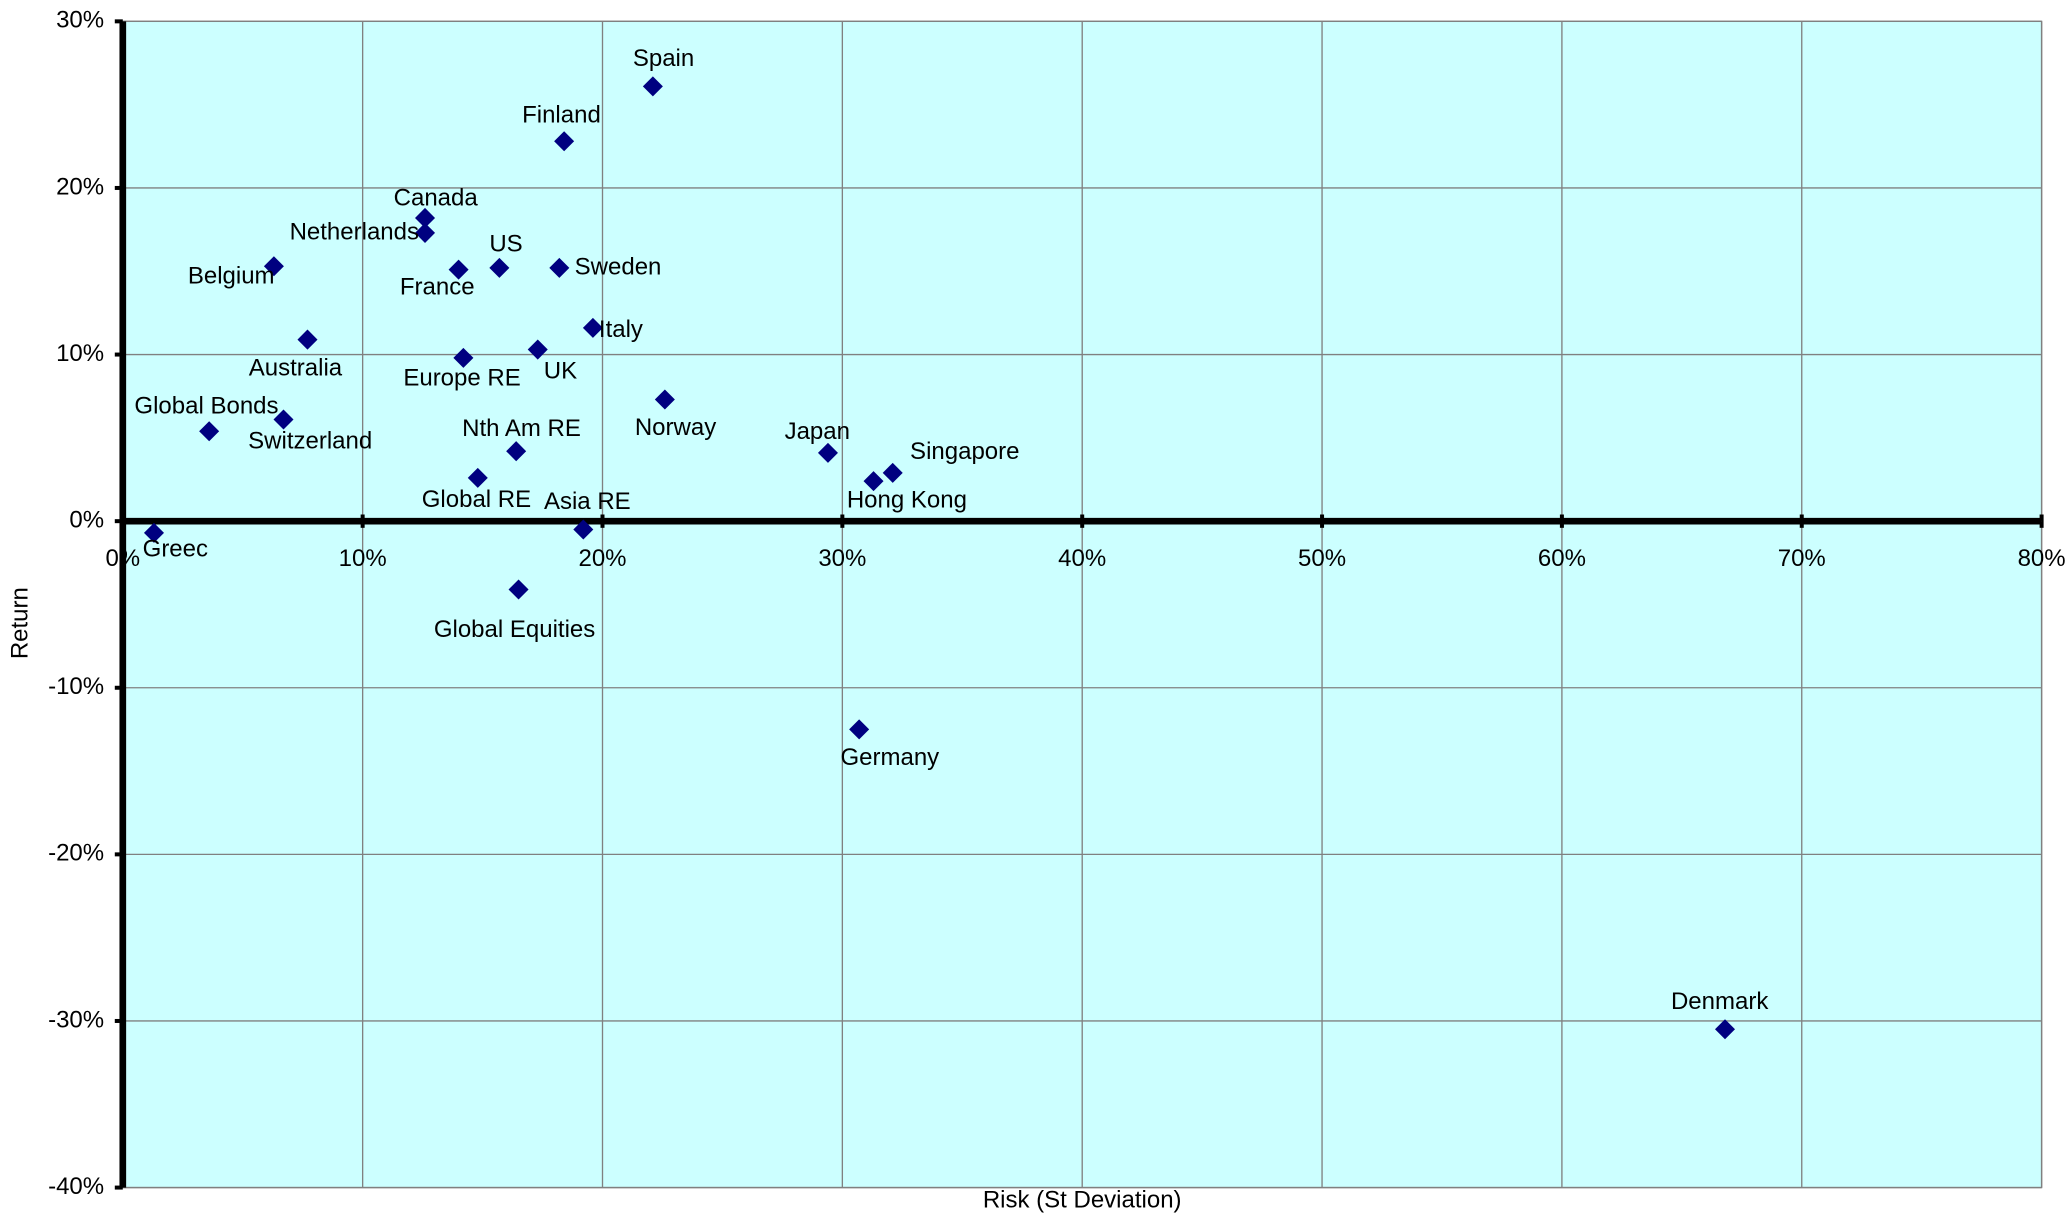 The height and width of the screenshot is (1218, 2071). I want to click on point-label: Japan, so click(817, 431).